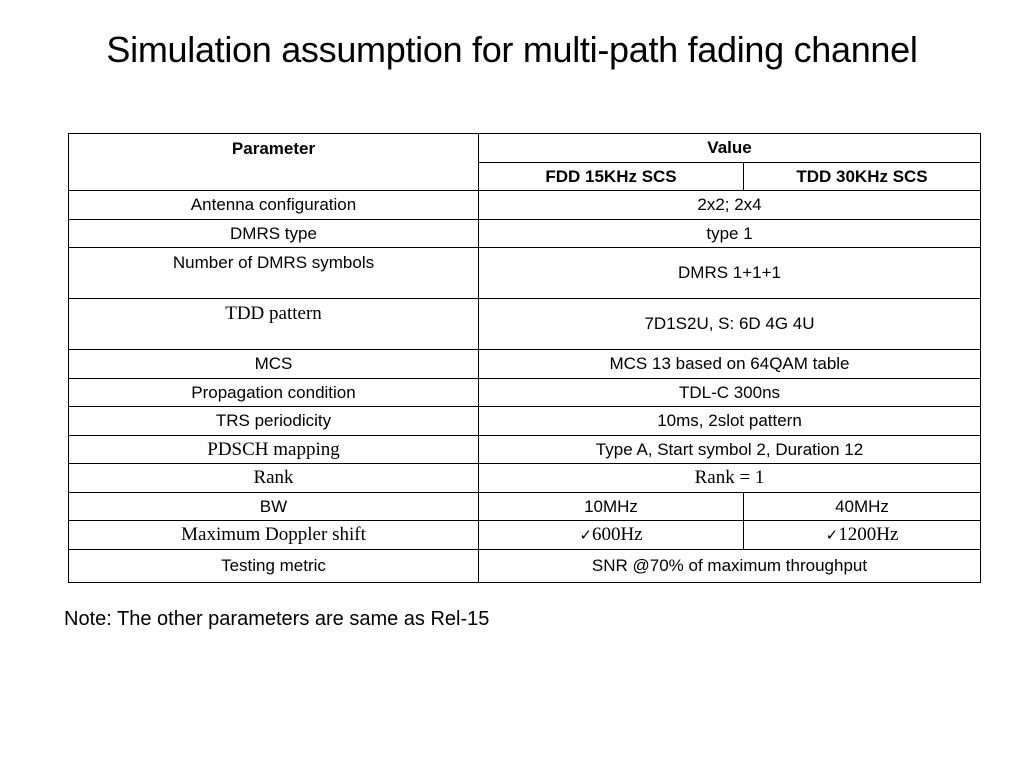 The height and width of the screenshot is (768, 1024). Describe the element at coordinates (273, 273) in the screenshot. I see `param-cell: Number of DMRS symbols` at that location.